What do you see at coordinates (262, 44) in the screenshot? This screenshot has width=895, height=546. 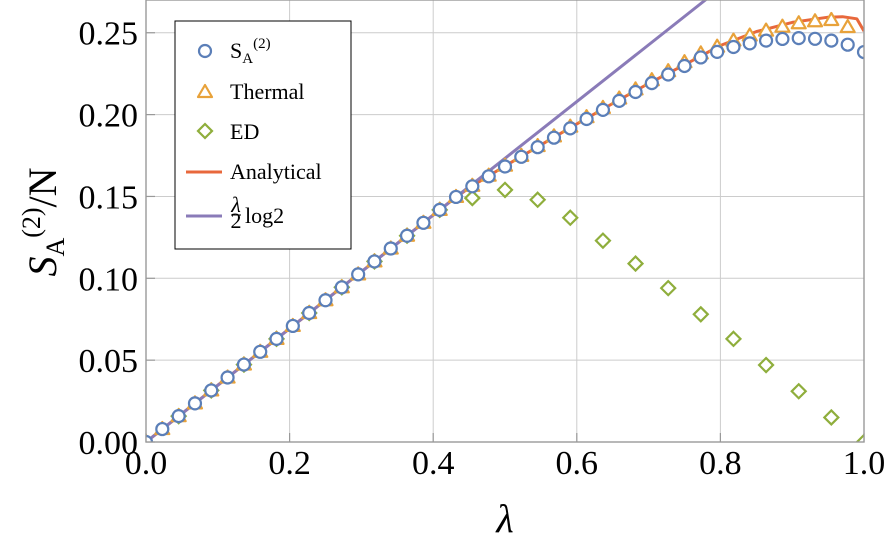 I see `legend-sa2-sup: (2)` at bounding box center [262, 44].